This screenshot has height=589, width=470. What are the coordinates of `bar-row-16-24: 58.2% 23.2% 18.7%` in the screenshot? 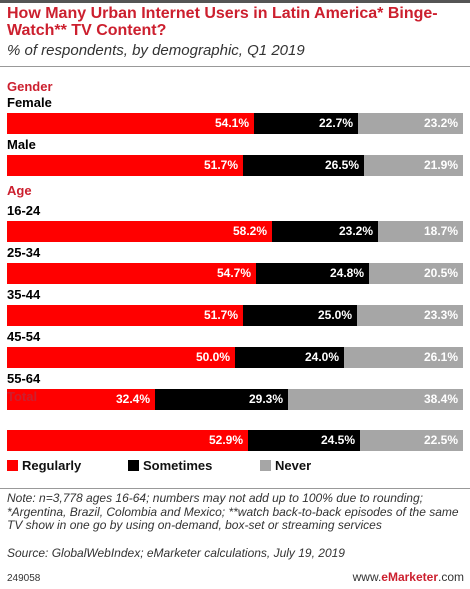 It's located at (235, 231).